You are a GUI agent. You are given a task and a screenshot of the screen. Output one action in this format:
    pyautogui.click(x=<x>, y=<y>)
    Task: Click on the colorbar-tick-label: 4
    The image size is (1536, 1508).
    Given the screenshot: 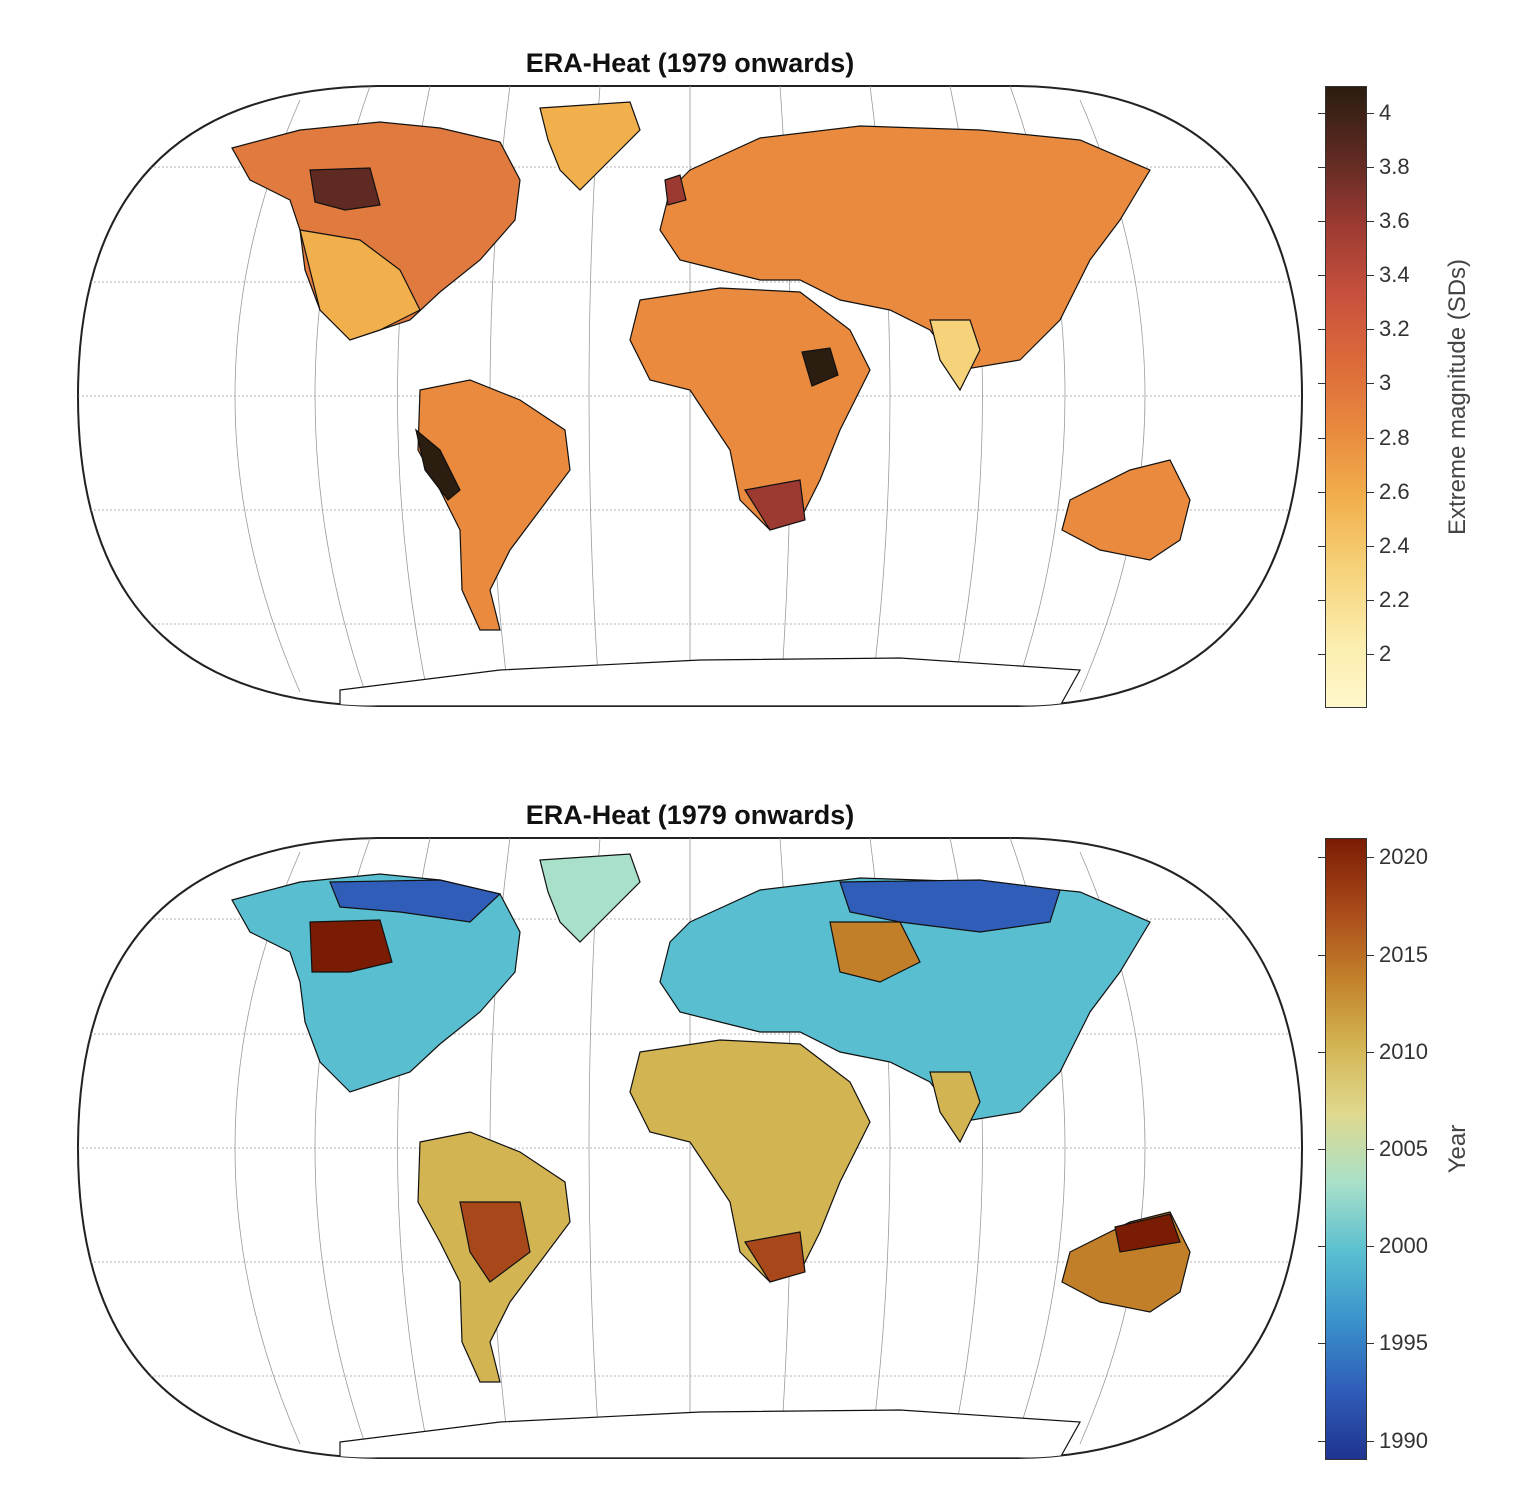 What is the action you would take?
    pyautogui.click(x=1385, y=113)
    